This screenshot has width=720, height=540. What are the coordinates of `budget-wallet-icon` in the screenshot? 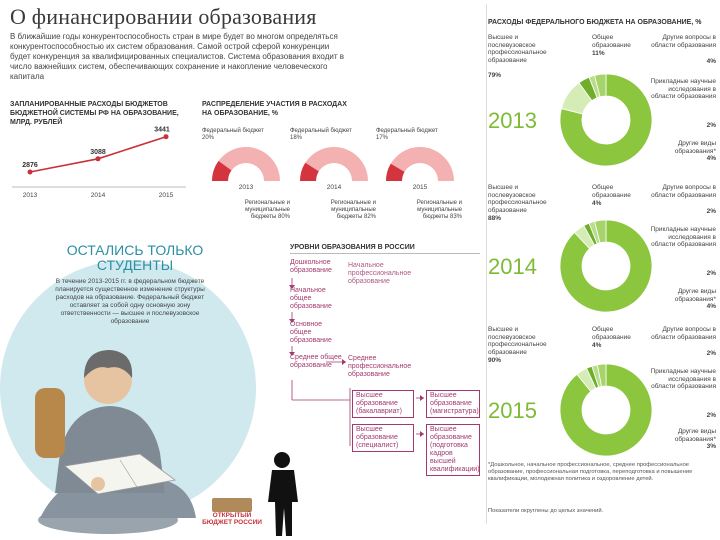 It's located at (232, 505).